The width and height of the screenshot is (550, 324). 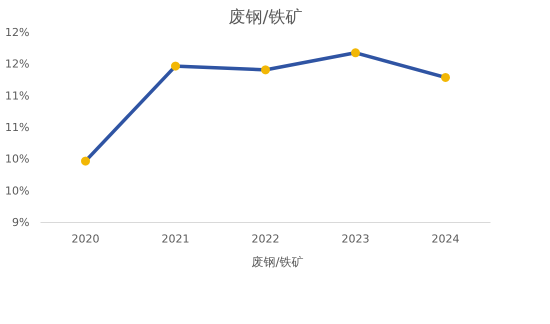 What do you see at coordinates (266, 239) in the screenshot?
I see `x-tick-label: 2022` at bounding box center [266, 239].